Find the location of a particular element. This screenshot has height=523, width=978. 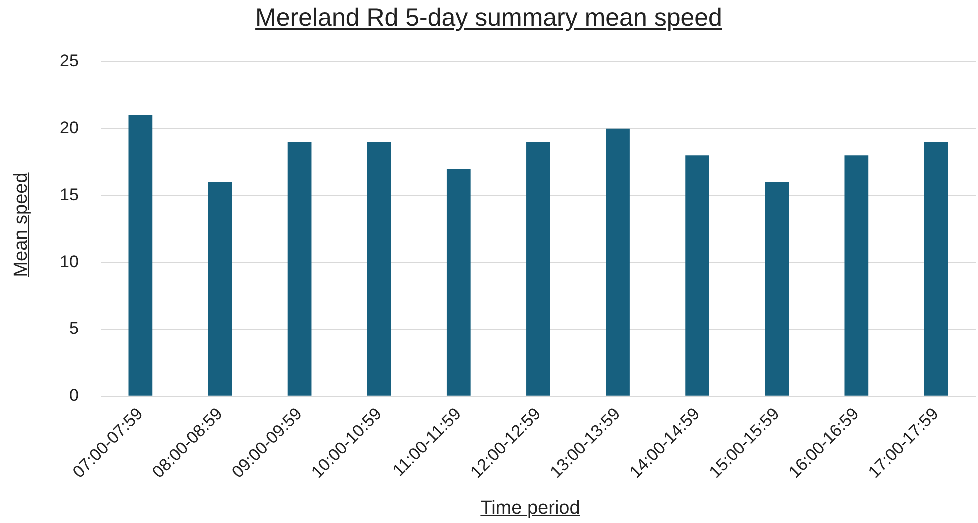

y-tick-label: 0 is located at coordinates (74, 396).